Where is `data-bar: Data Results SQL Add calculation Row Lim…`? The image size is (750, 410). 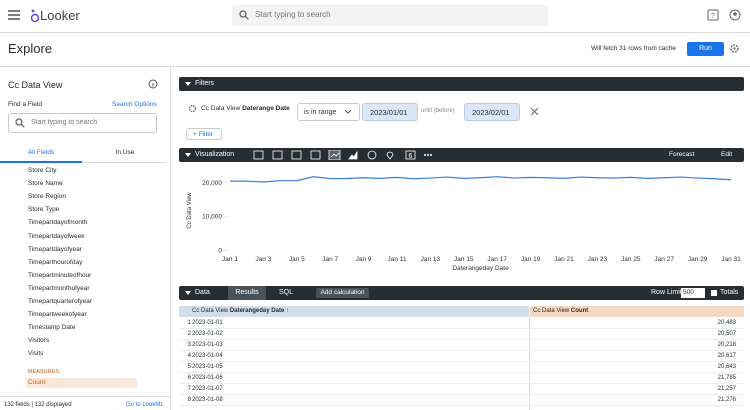 data-bar: Data Results SQL Add calculation Row Lim… is located at coordinates (461, 293).